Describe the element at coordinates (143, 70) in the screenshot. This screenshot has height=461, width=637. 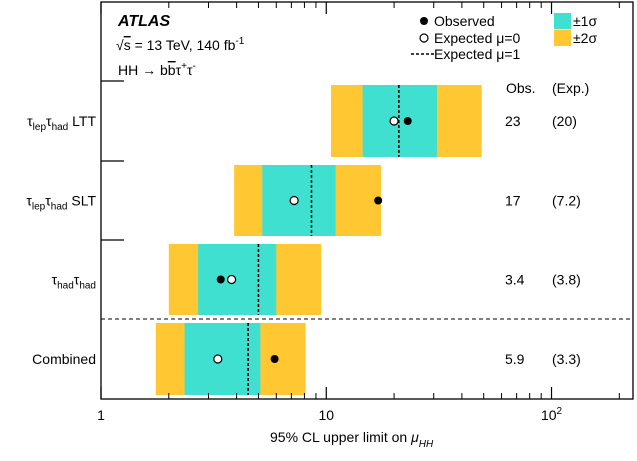
I see `process-lead: HH → b` at that location.